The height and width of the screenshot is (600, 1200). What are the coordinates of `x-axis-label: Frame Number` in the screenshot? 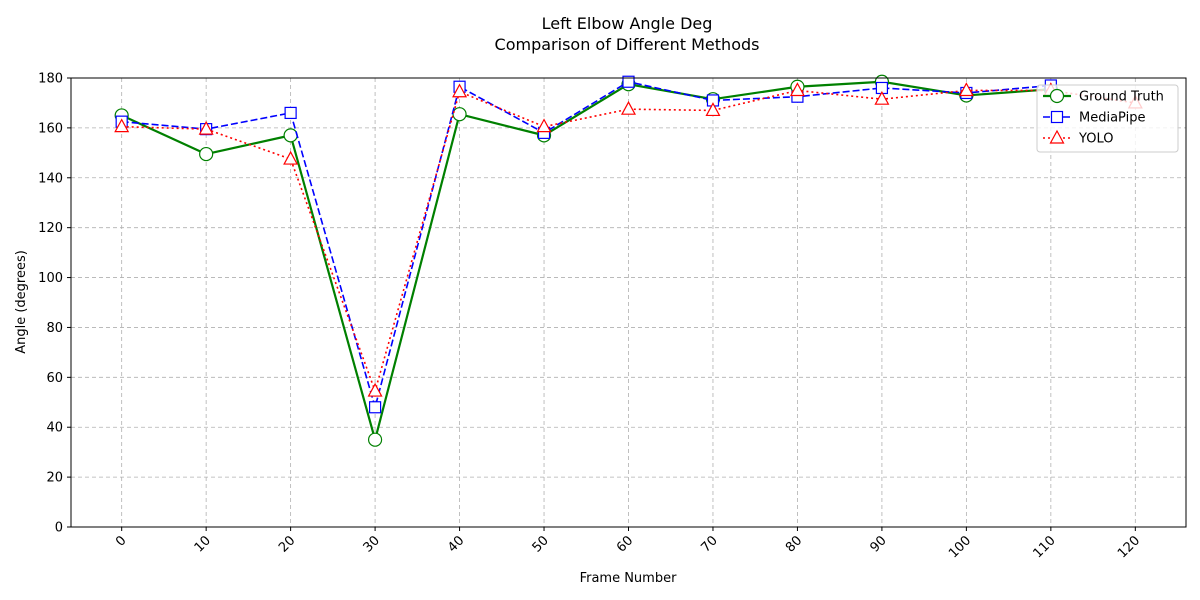 It's located at (629, 578).